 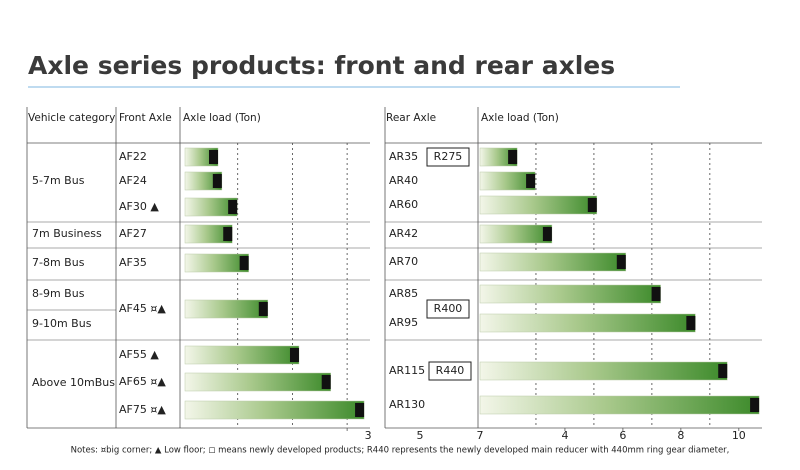 I want to click on axle-label: AR85, so click(x=403, y=293).